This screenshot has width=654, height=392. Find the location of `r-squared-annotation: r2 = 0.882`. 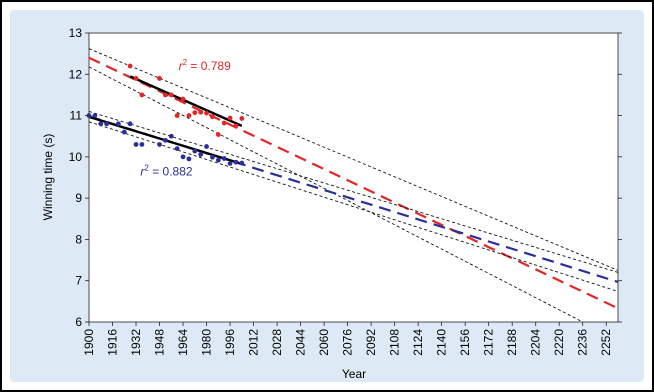

r-squared-annotation: r2 = 0.882 is located at coordinates (166, 170).